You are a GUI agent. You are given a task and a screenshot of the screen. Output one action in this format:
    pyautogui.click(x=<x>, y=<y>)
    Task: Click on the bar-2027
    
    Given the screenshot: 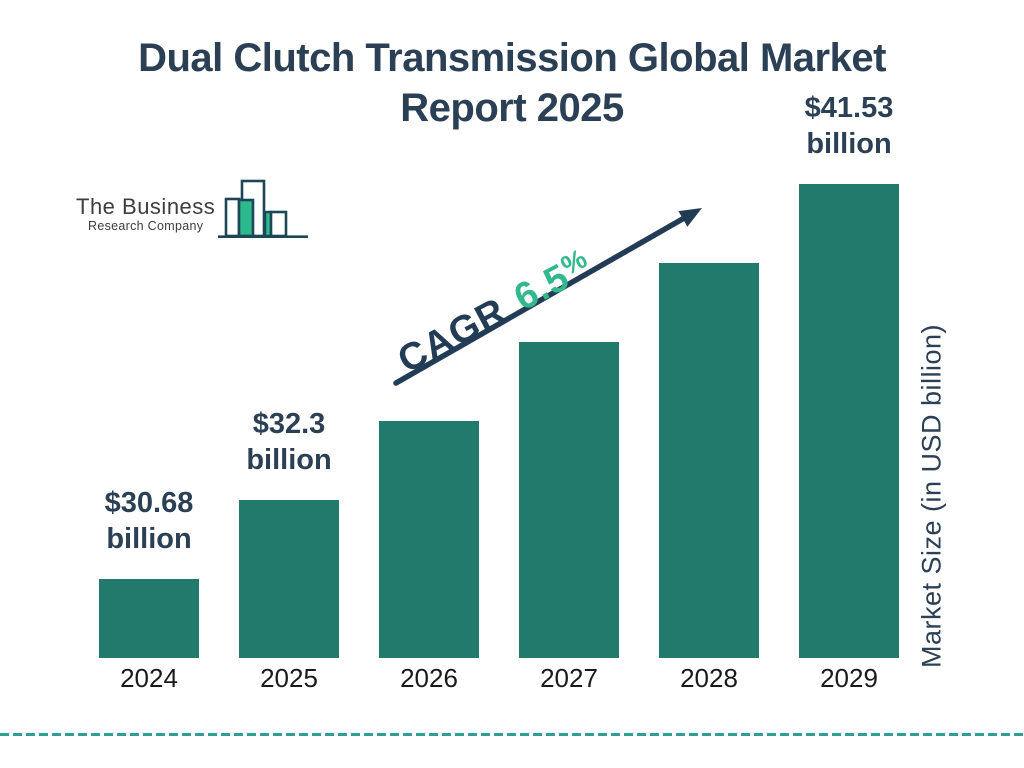 What is the action you would take?
    pyautogui.click(x=569, y=500)
    